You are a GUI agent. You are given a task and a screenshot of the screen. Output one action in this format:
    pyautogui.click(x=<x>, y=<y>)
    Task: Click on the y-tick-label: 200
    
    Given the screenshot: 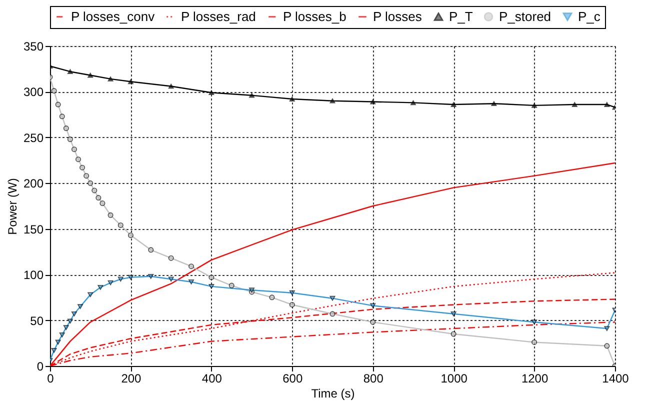 What is the action you would take?
    pyautogui.click(x=33, y=183)
    